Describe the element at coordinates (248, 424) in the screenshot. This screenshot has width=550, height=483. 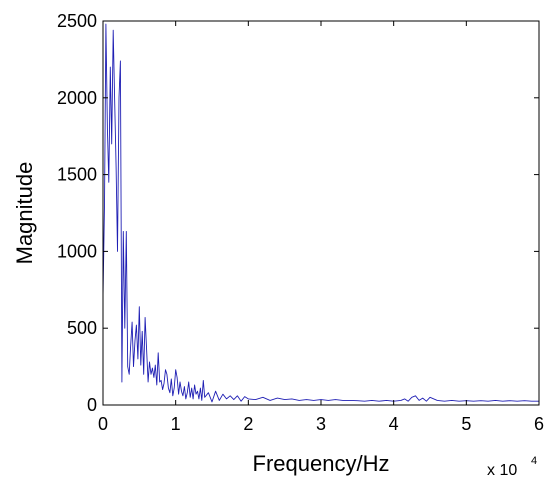
I see `x-tick-label: 2` at that location.